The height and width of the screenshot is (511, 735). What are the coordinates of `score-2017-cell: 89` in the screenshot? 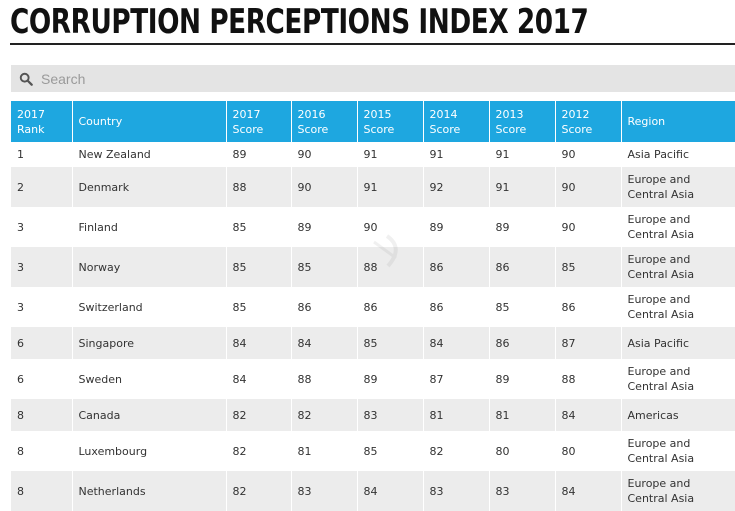 It's located at (259, 154).